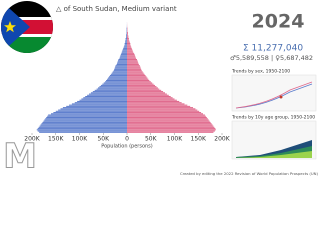 Image resolution: width=320 pixels, height=240 pixels. Describe the element at coordinates (222, 139) in the screenshot. I see `x-tick-label: 200K` at that location.